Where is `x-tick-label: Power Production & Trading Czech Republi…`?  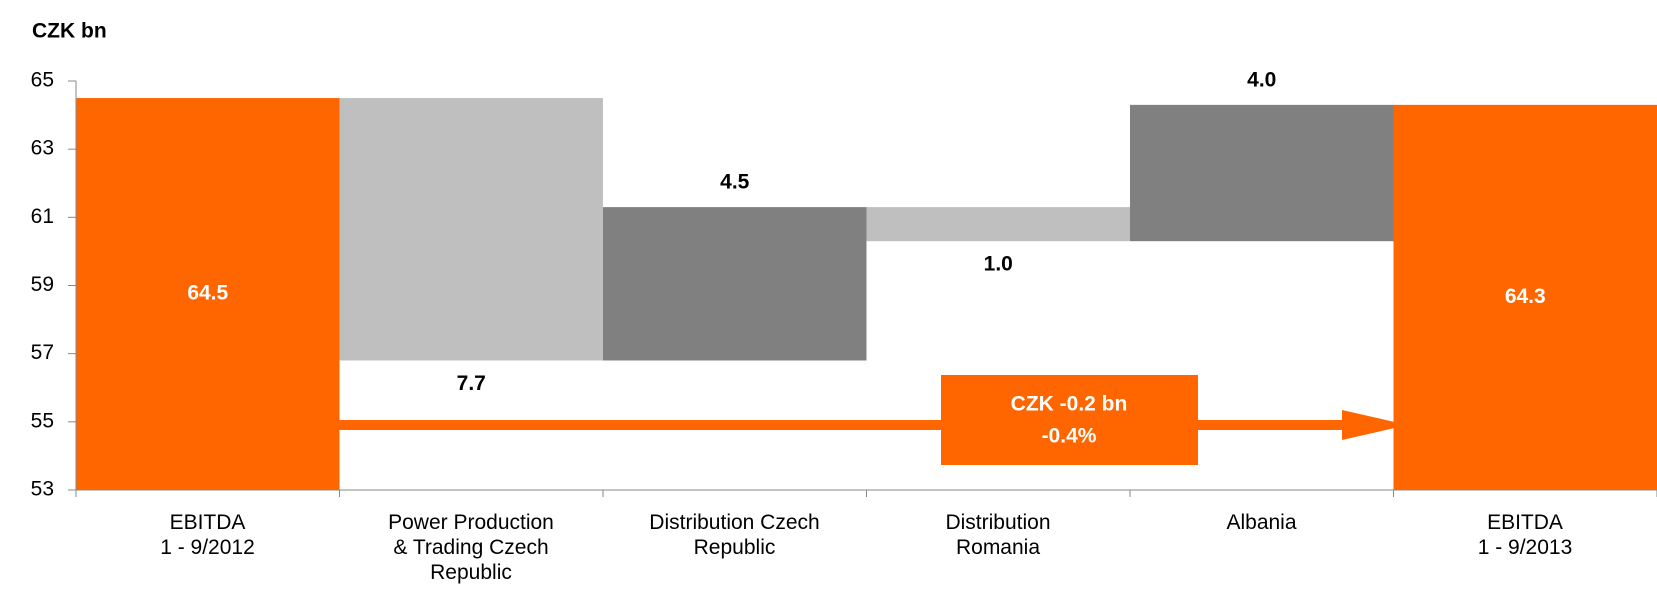 x-tick-label: Power Production & Trading Czech Republi… is located at coordinates (471, 547).